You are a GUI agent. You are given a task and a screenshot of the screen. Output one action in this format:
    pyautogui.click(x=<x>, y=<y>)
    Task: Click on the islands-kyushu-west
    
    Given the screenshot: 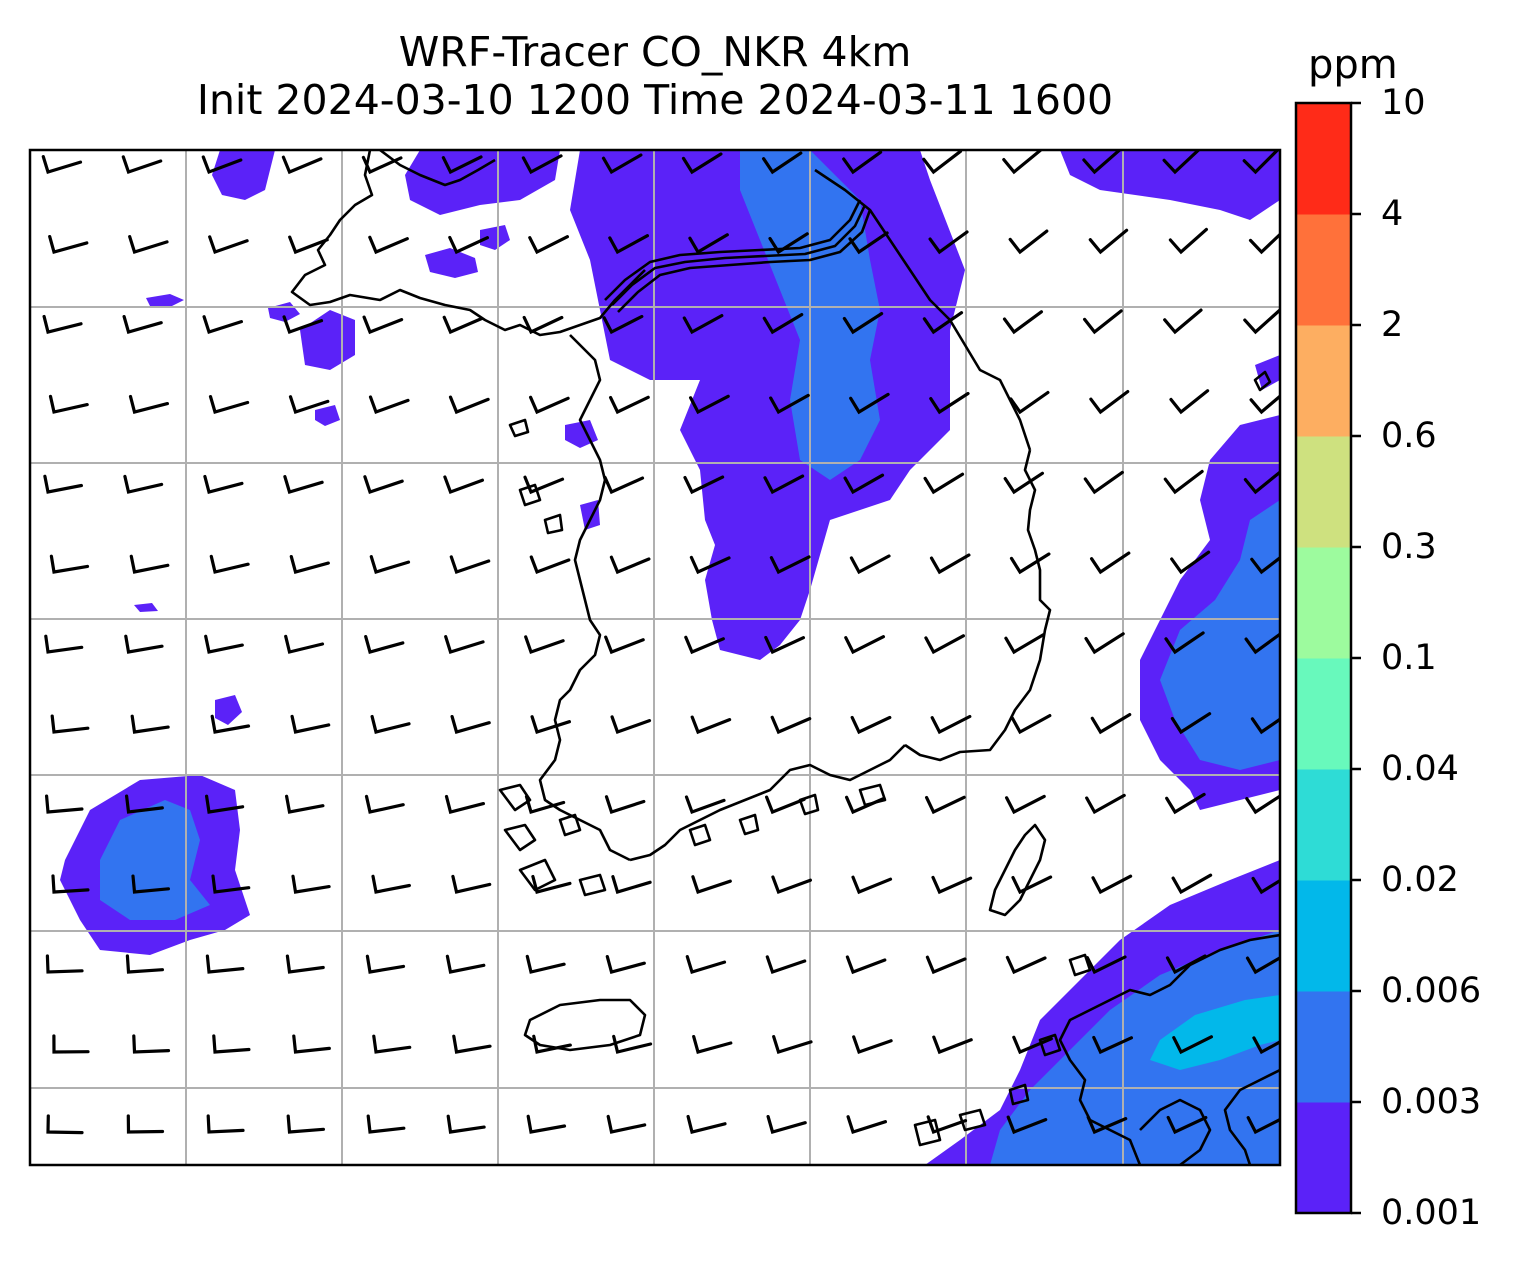 What is the action you would take?
    pyautogui.click(x=1002, y=1050)
    